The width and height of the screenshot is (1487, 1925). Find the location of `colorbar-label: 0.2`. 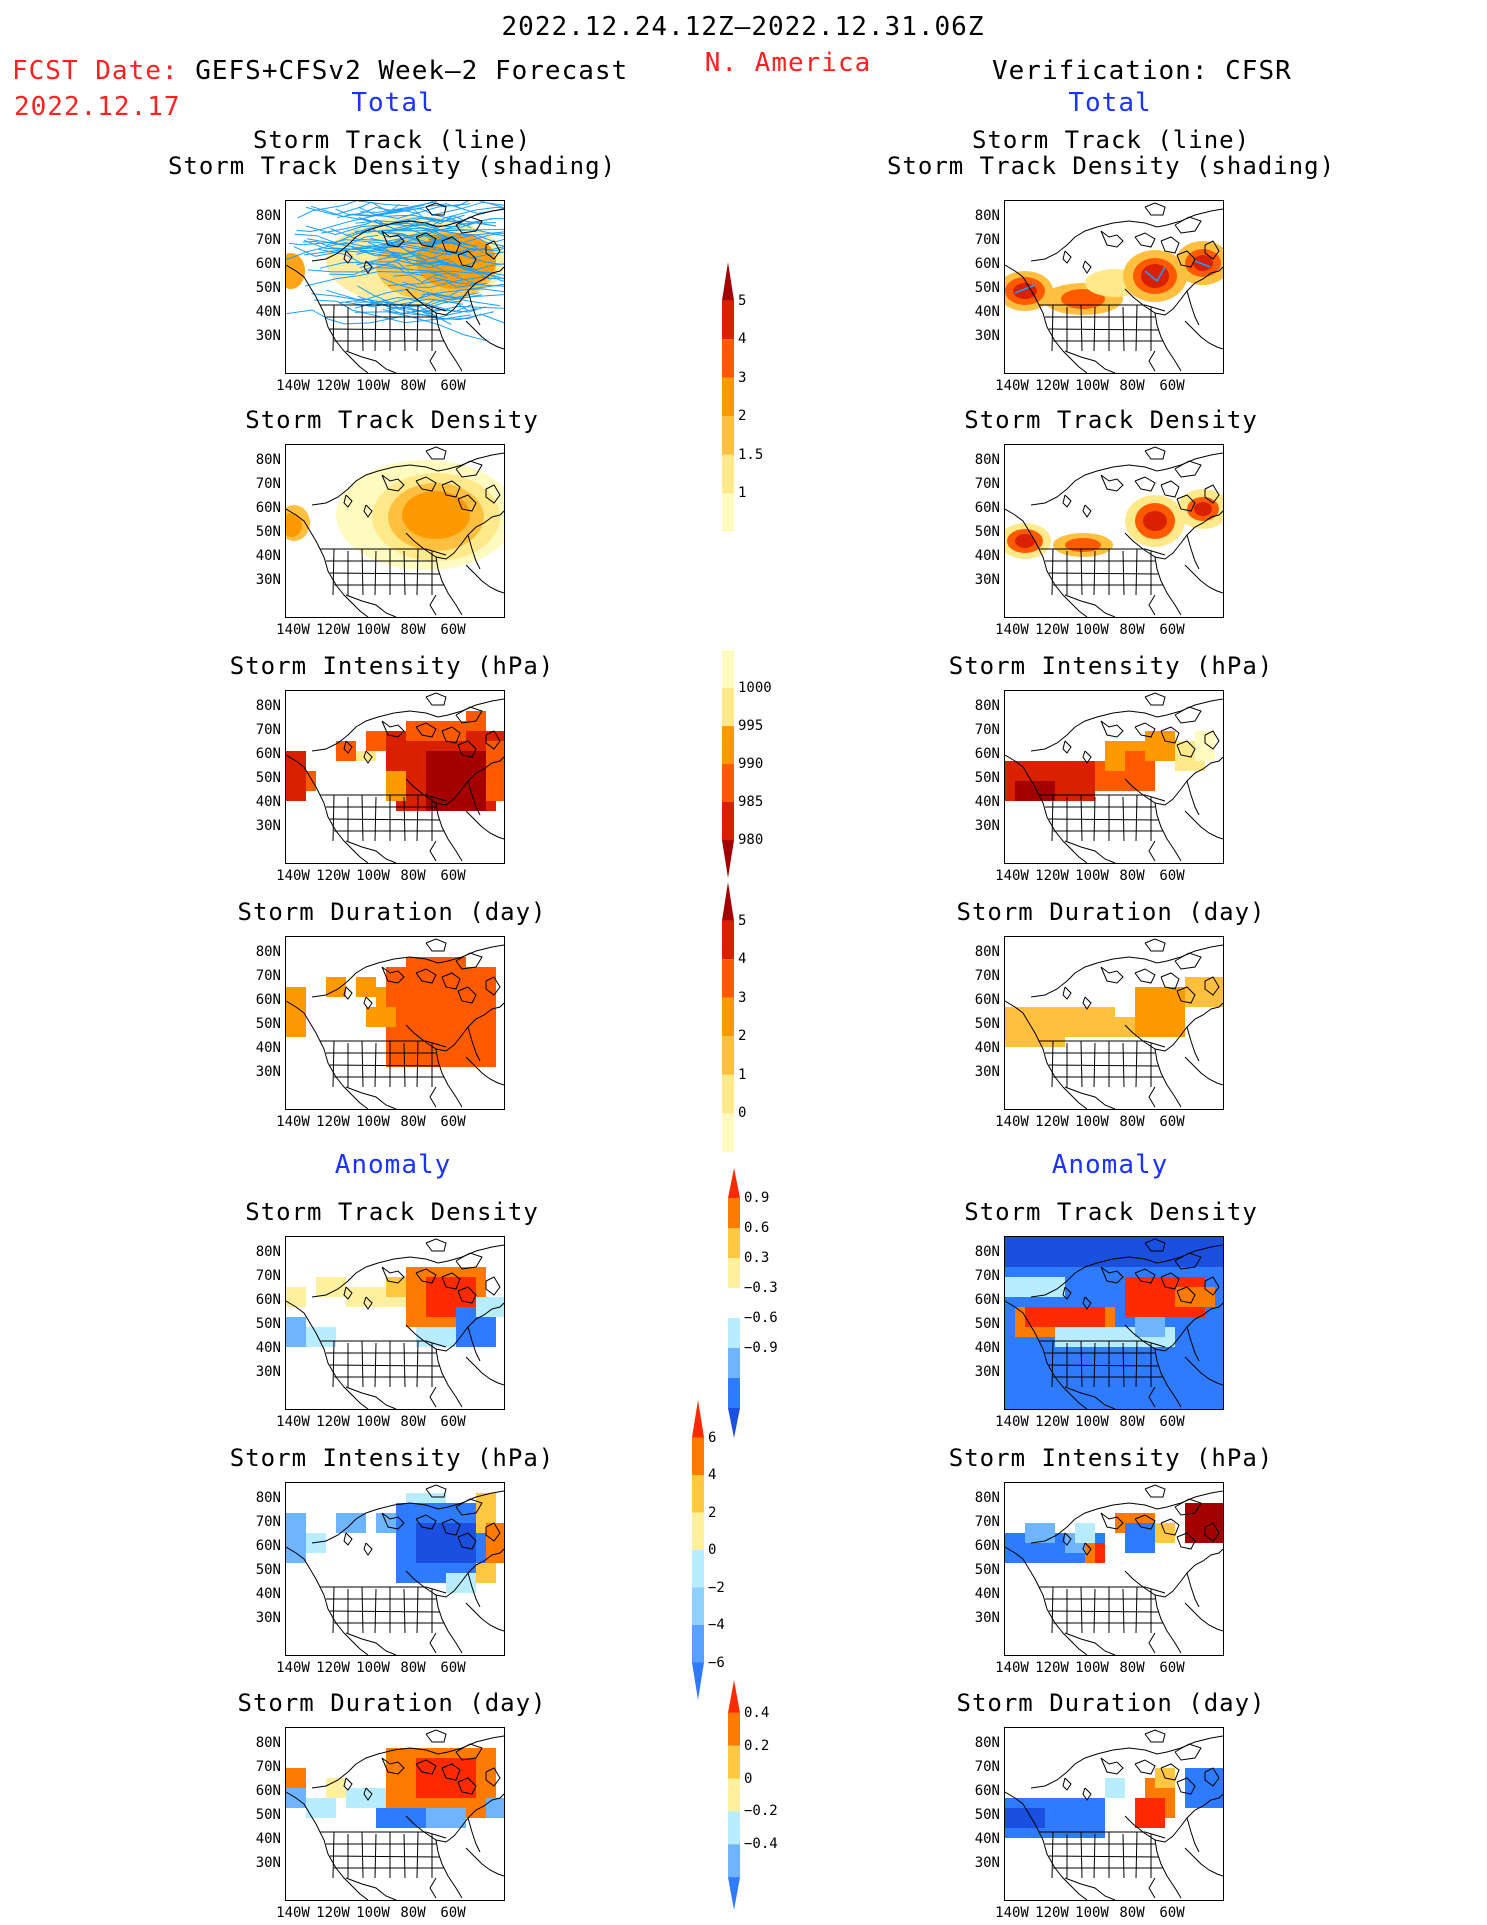

colorbar-label: 0.2 is located at coordinates (757, 1745).